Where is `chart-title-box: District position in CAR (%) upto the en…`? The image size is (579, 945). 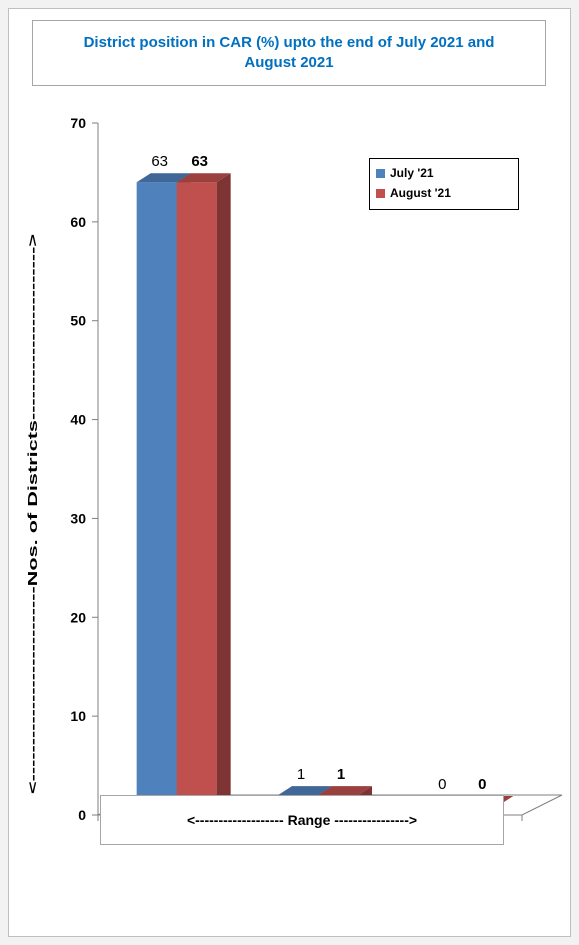 chart-title-box: District position in CAR (%) upto the en… is located at coordinates (289, 53).